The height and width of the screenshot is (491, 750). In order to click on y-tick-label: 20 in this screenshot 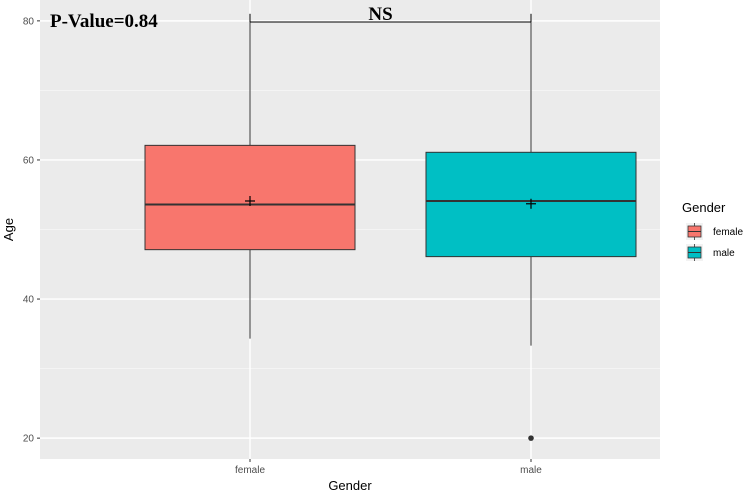, I will do `click(29, 439)`.